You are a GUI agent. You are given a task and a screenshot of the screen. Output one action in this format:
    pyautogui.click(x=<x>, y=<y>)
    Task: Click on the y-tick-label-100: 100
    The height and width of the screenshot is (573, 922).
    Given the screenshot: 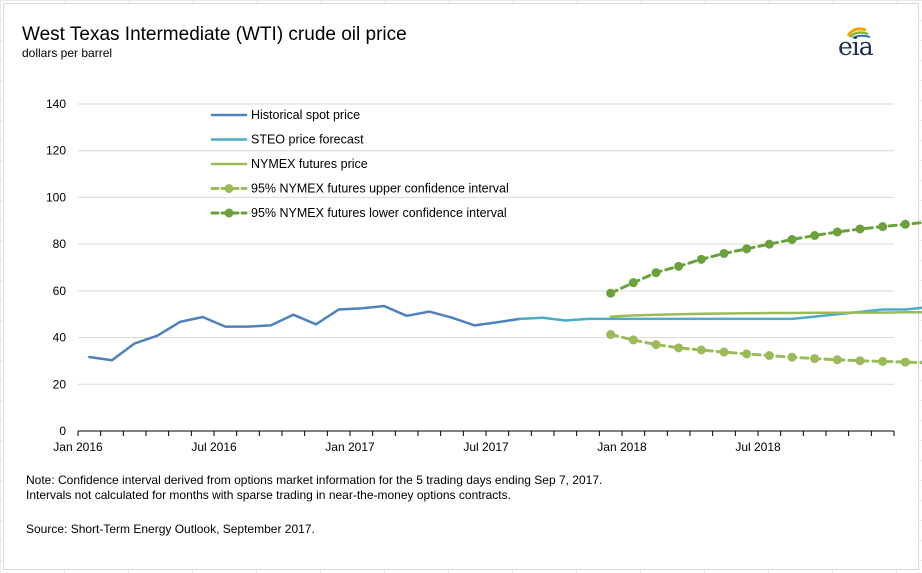 What is the action you would take?
    pyautogui.click(x=56, y=197)
    